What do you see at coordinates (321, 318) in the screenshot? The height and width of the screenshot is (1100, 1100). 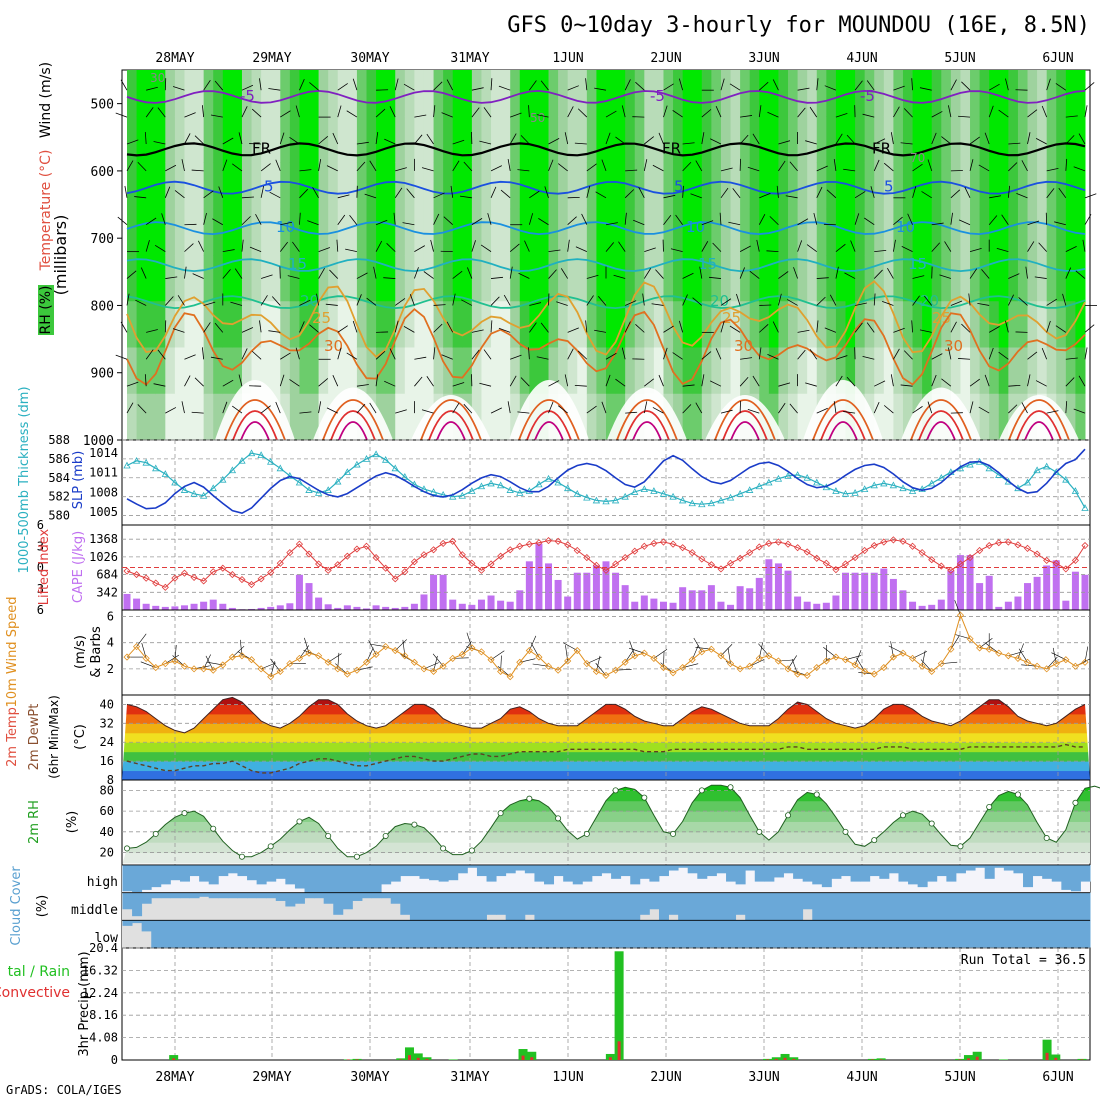 I see `temp-contour-label: 25` at bounding box center [321, 318].